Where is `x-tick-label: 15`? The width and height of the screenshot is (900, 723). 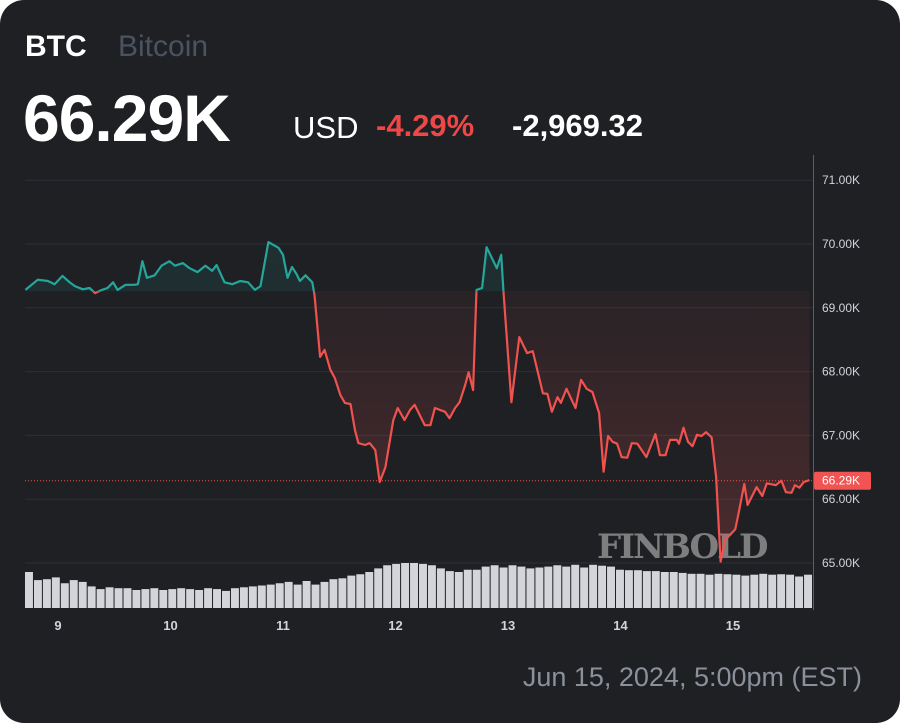
x-tick-label: 15 is located at coordinates (733, 625).